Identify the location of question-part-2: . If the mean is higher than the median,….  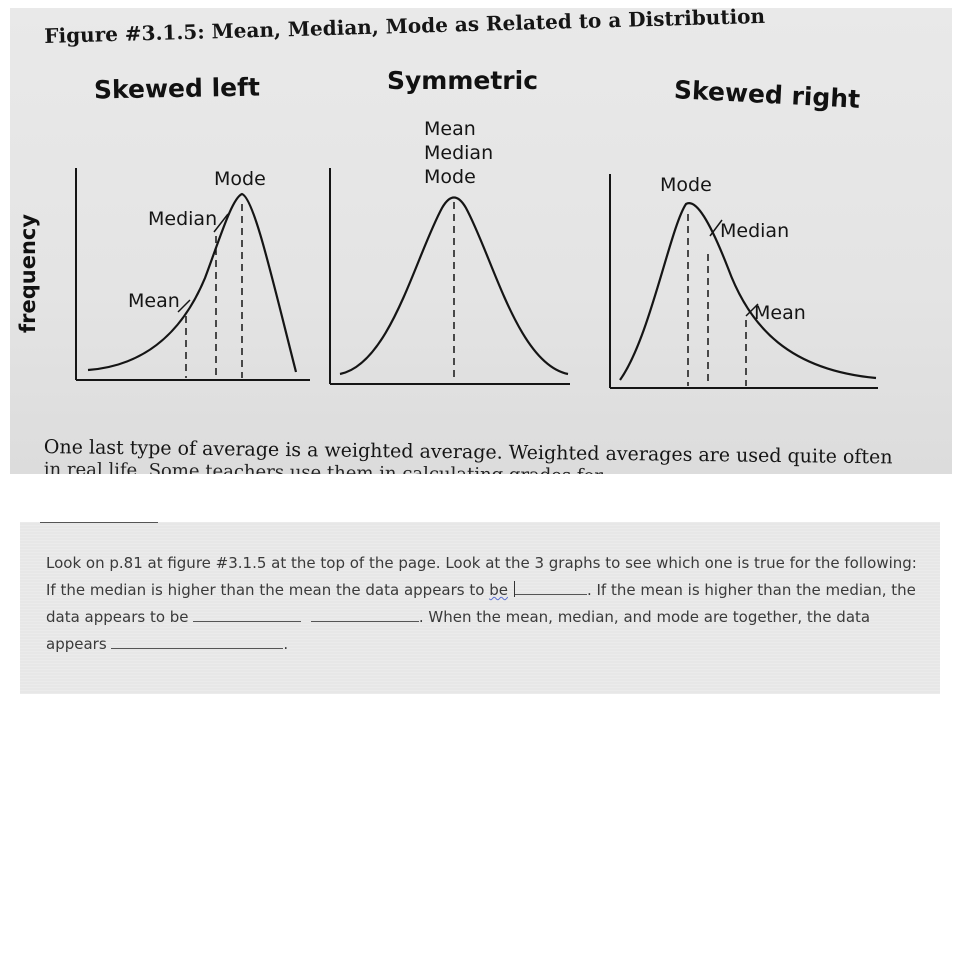
(481, 603).